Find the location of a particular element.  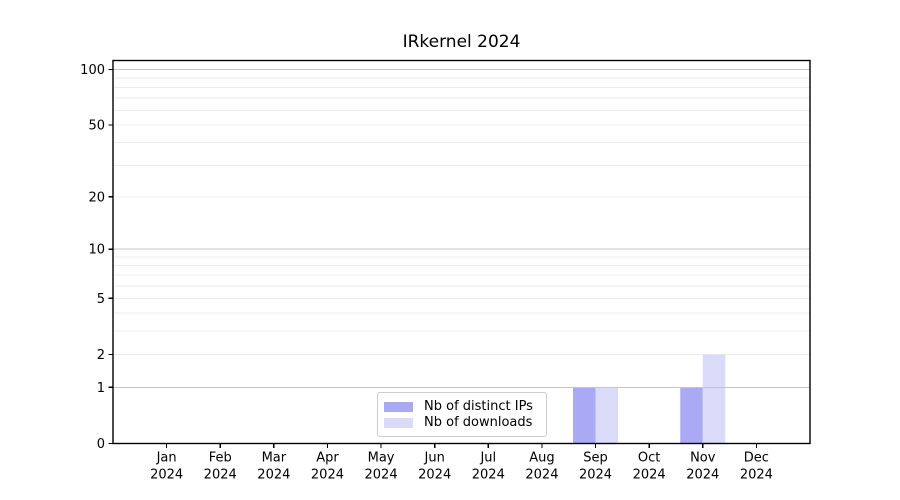

legend-swatch-distinct-ips is located at coordinates (398, 406).